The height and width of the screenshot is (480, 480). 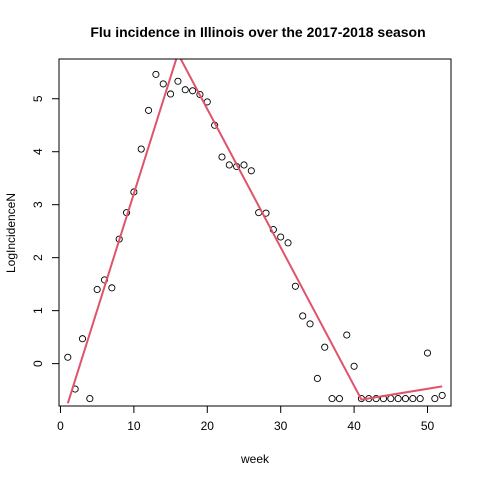 What do you see at coordinates (354, 426) in the screenshot?
I see `x-tick-label: 40` at bounding box center [354, 426].